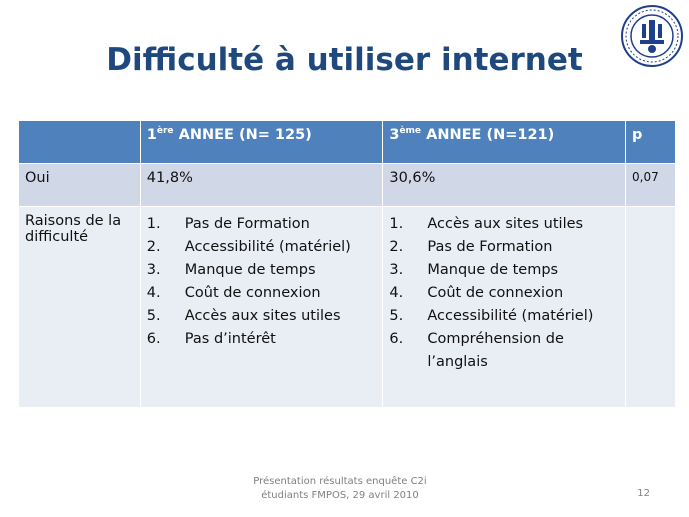 The height and width of the screenshot is (517, 689). I want to click on table-row-oui: Oui 41,8% 30,6% 0,07, so click(347, 185).